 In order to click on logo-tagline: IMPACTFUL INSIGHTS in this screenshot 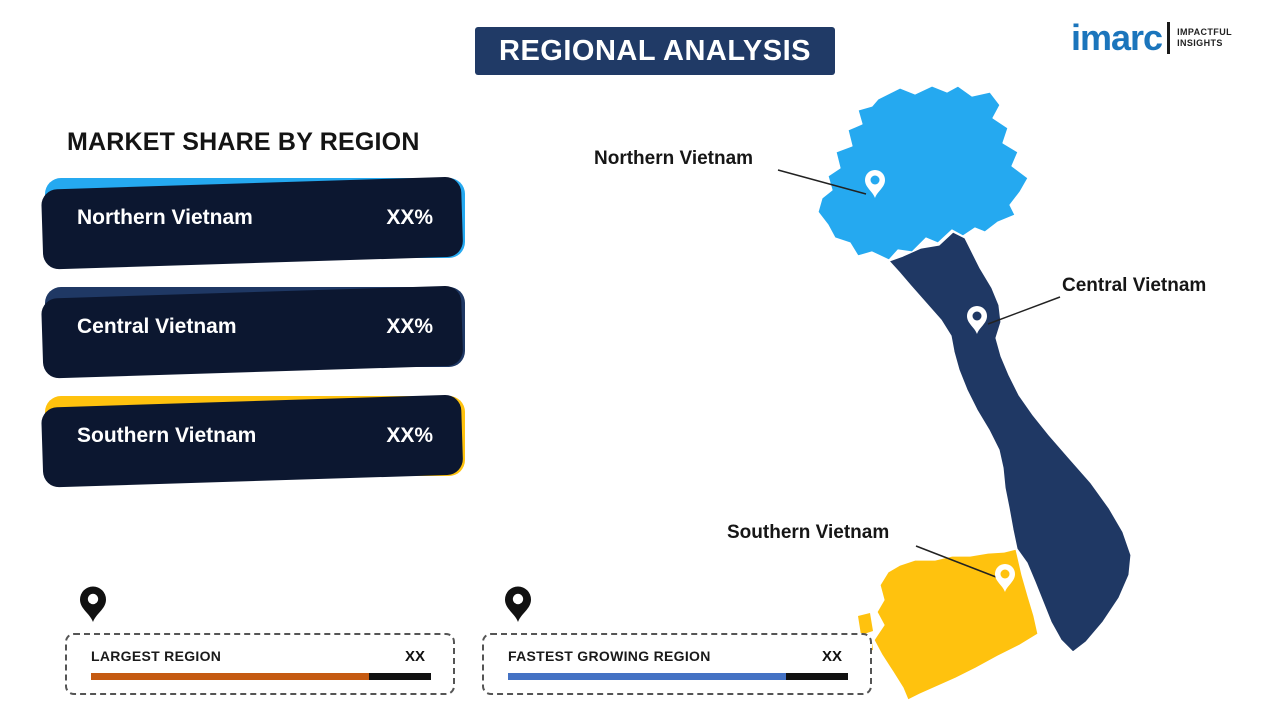, I will do `click(1204, 38)`.